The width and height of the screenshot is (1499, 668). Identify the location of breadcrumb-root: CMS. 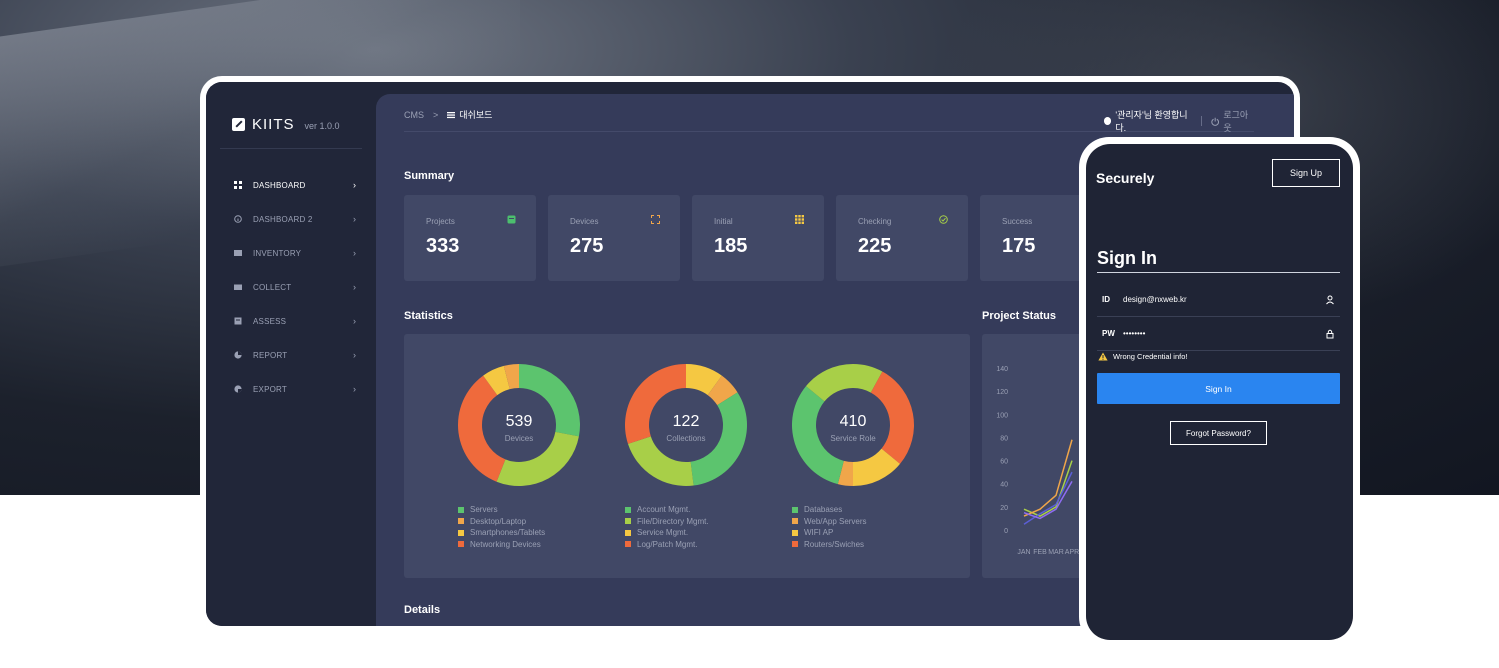
(414, 114).